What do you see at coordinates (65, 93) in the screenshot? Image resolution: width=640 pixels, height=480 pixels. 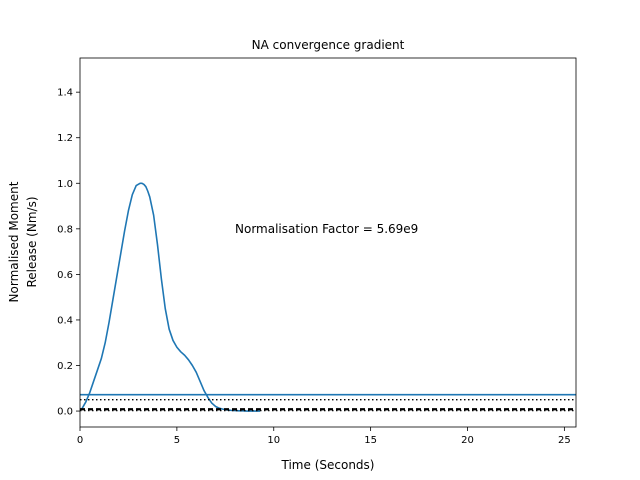 I see `y-tick-label: 1.4` at bounding box center [65, 93].